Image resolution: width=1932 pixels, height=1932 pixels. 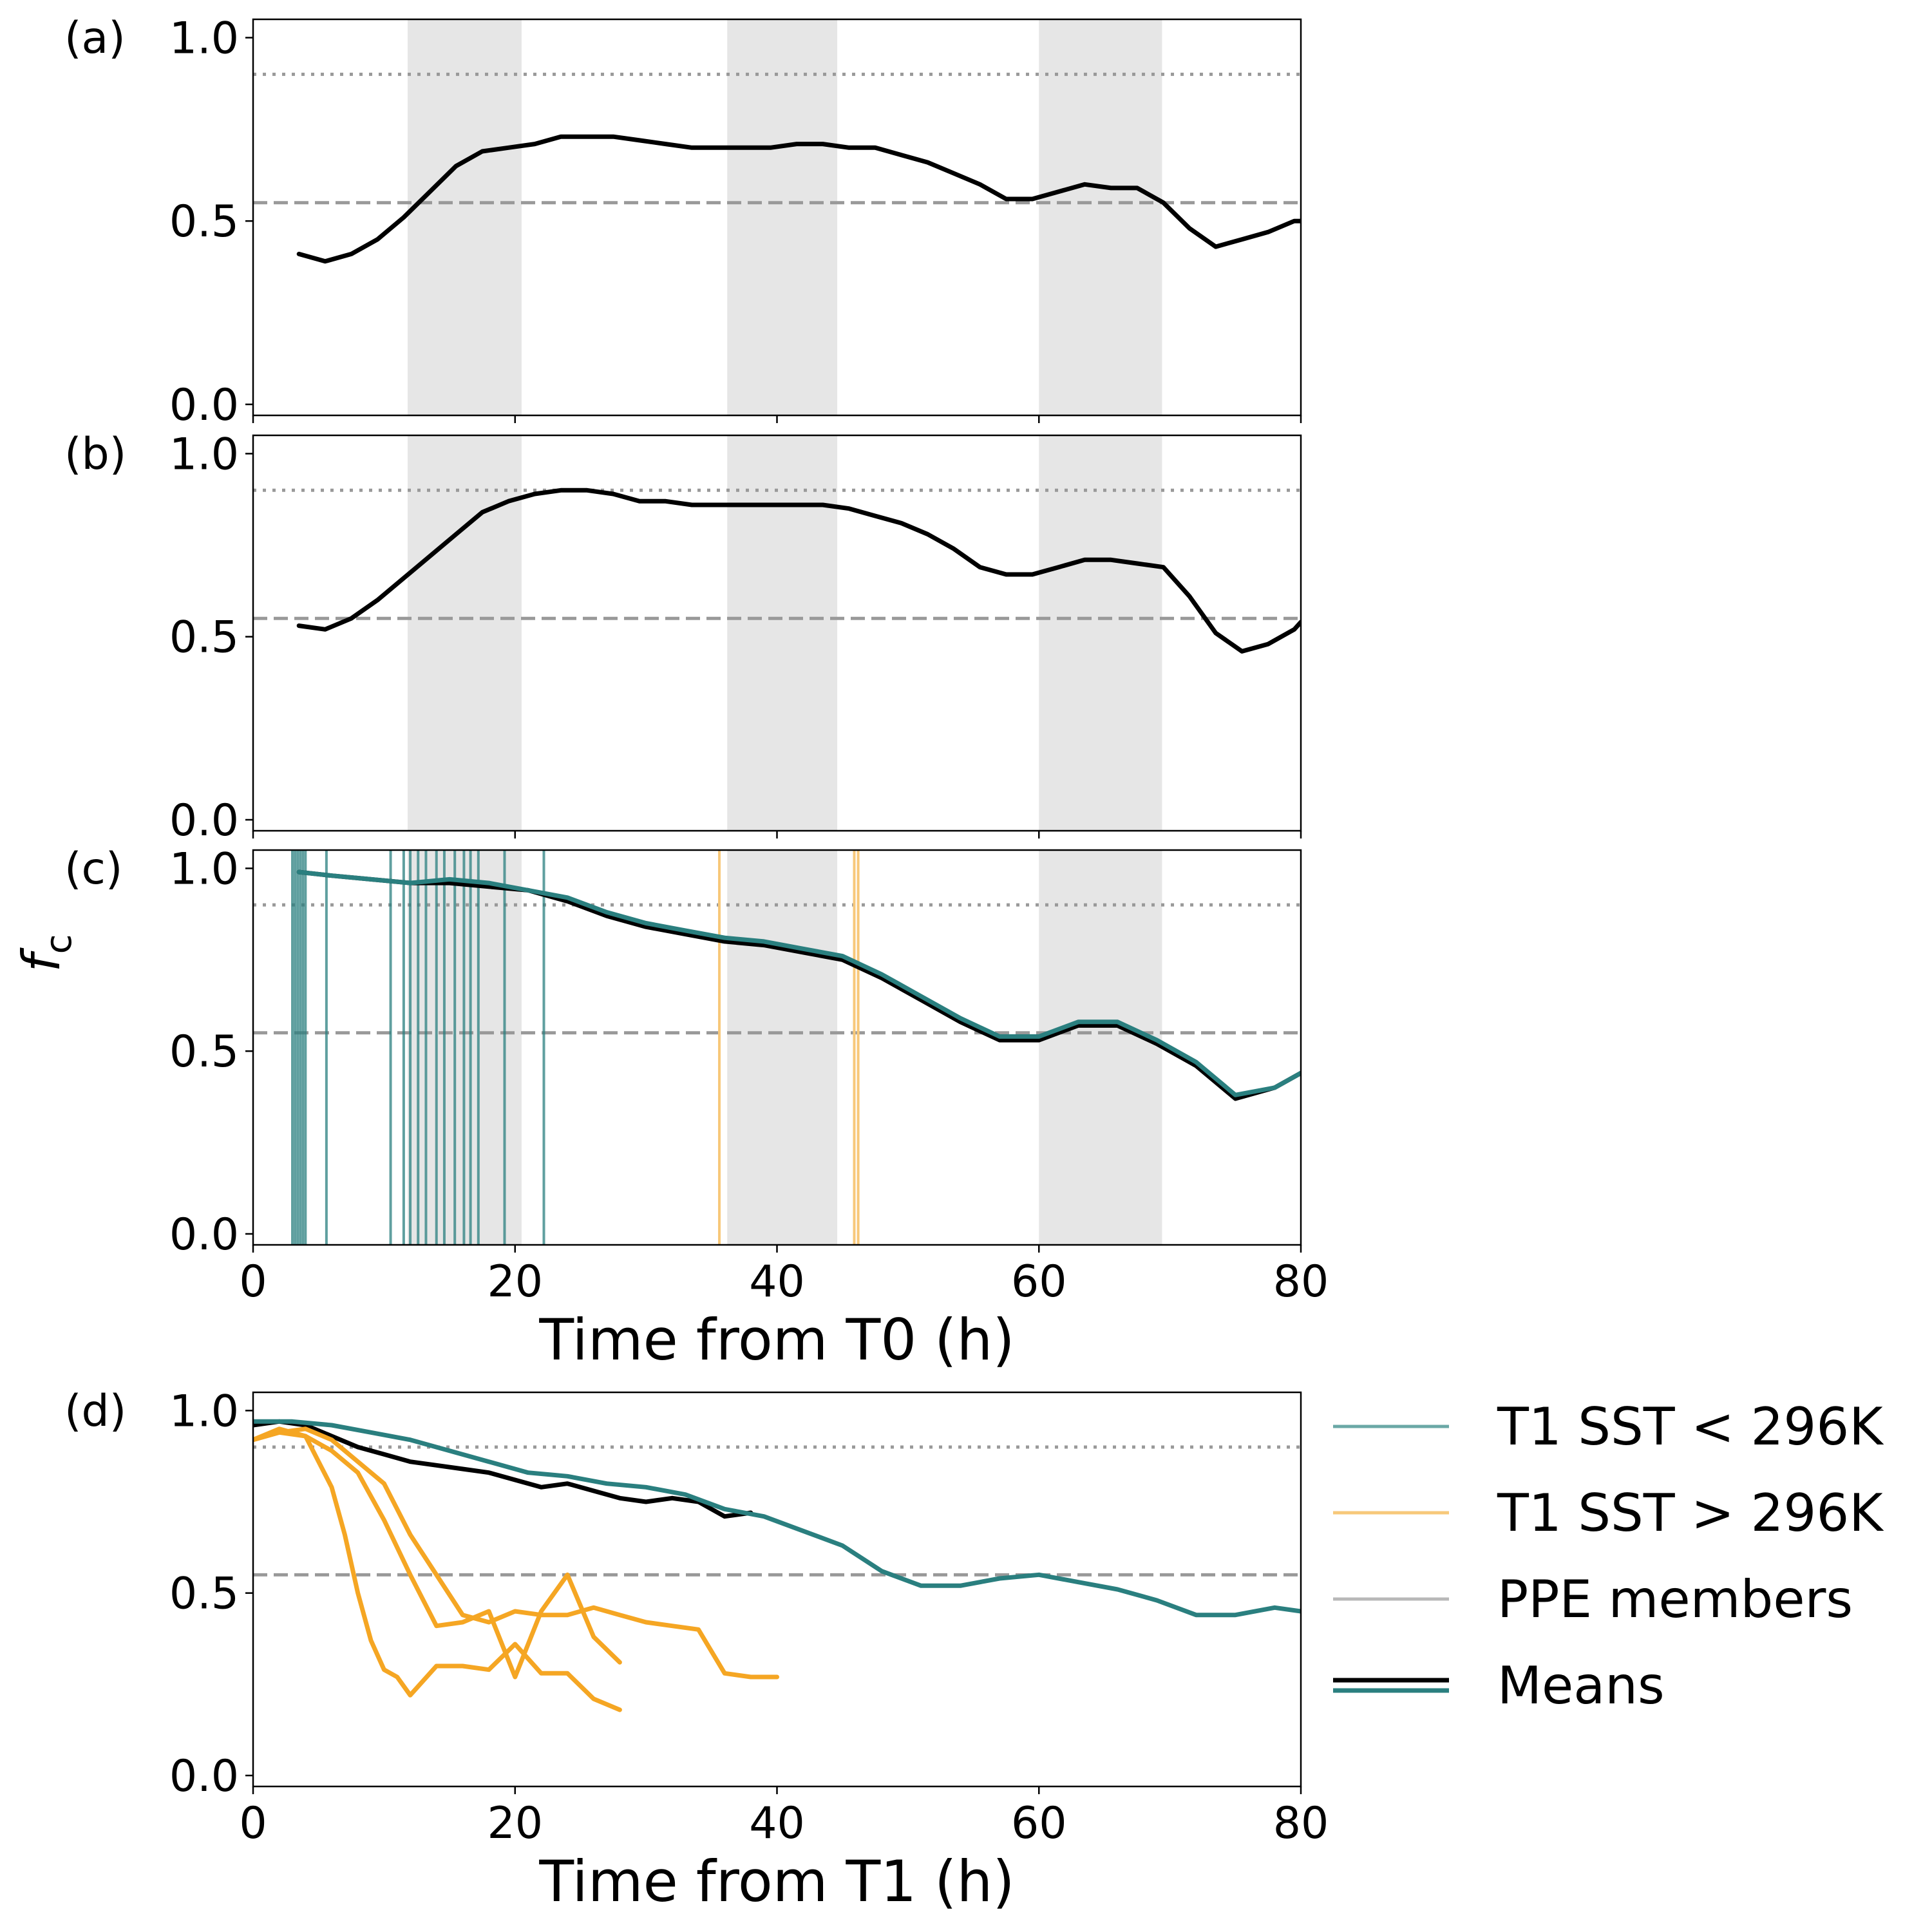 I want to click on axes-frame, so click(x=777, y=1589).